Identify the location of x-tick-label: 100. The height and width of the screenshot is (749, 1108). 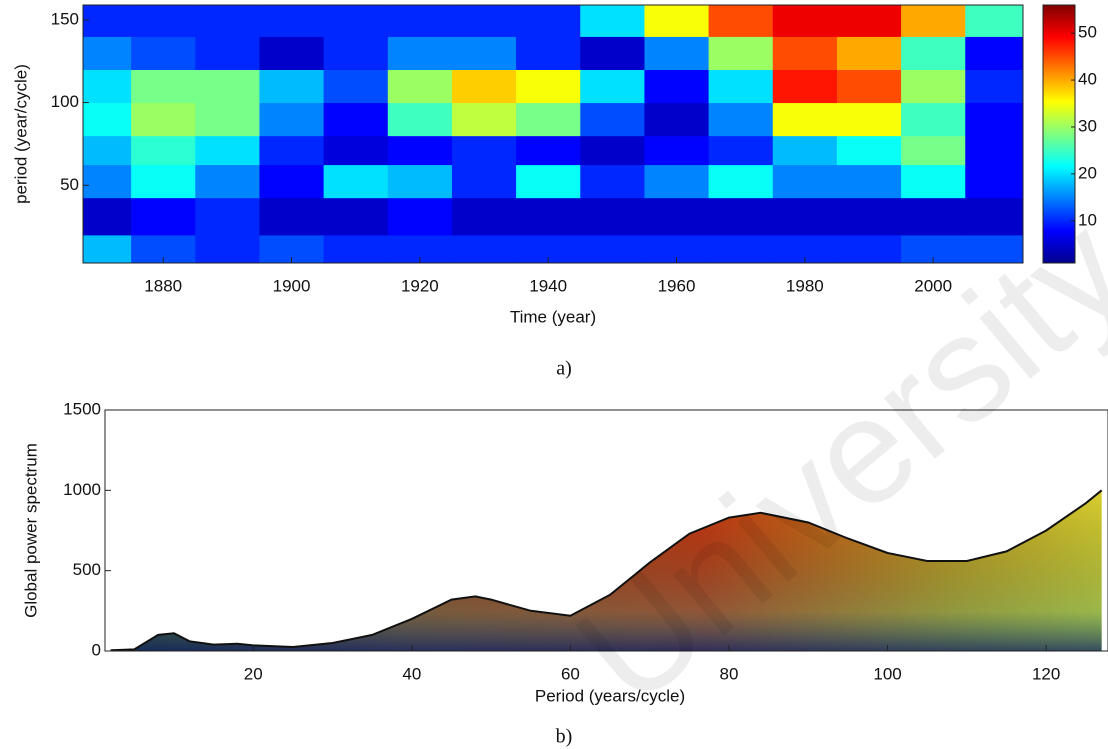
(887, 673).